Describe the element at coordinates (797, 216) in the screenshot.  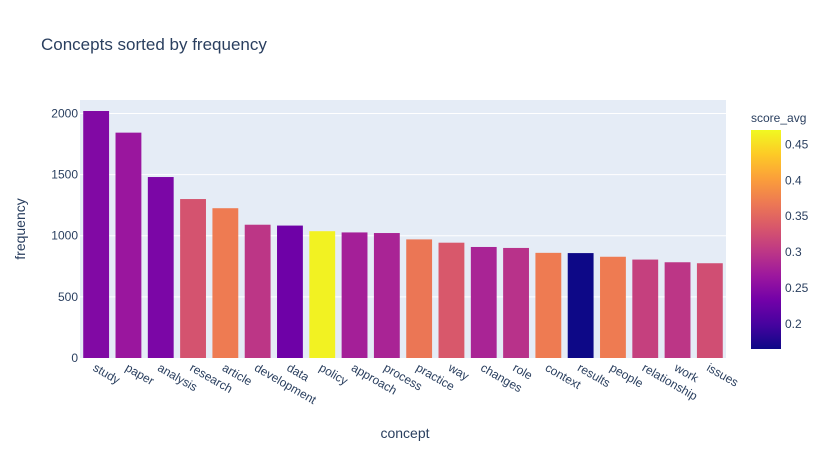
I see `colorbar-tick-label: 0.35` at that location.